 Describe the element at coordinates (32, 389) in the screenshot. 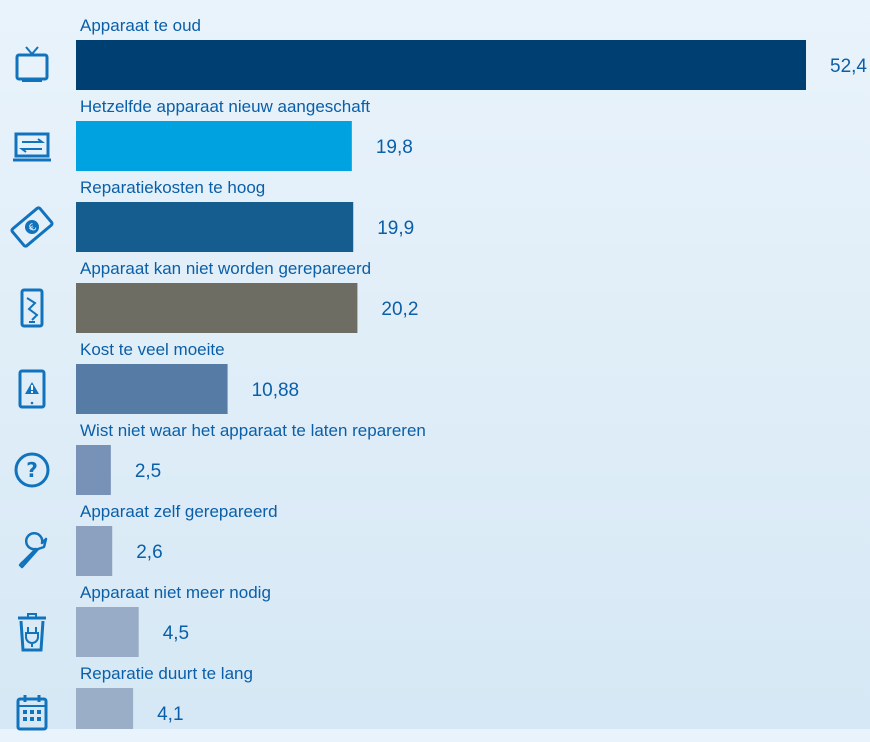

I see `warning-tablet-icon` at that location.